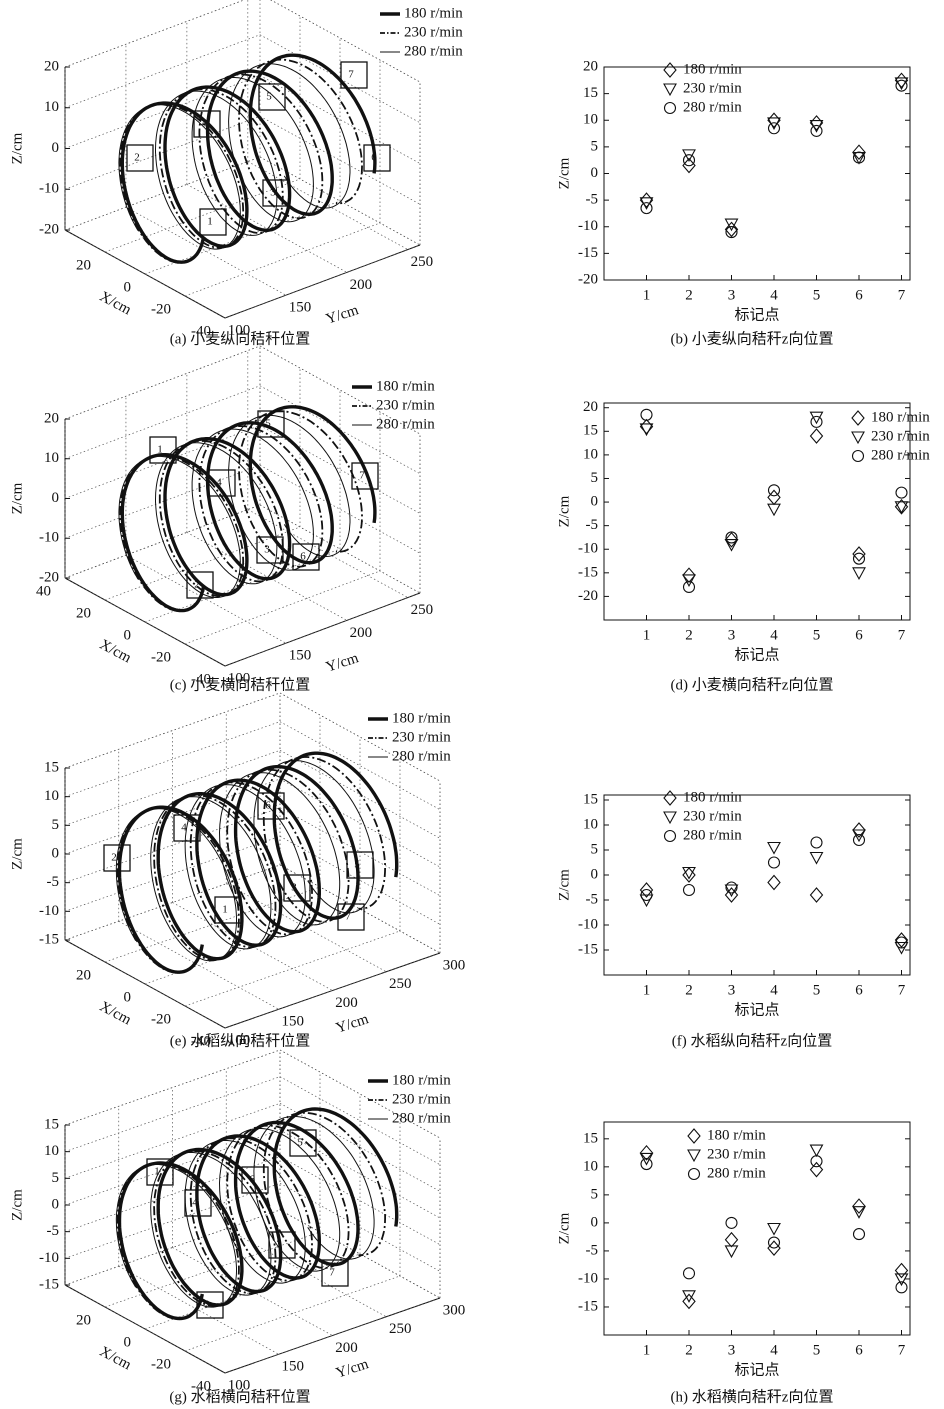 The image size is (944, 1409). I want to click on marker-label: 2, so click(137, 158).